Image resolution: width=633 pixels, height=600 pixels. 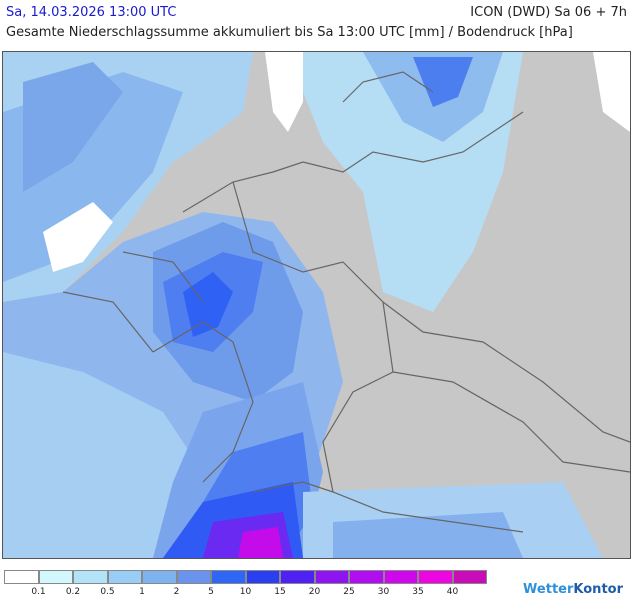 What do you see at coordinates (245, 592) in the screenshot?
I see `legend-label: 10` at bounding box center [245, 592].